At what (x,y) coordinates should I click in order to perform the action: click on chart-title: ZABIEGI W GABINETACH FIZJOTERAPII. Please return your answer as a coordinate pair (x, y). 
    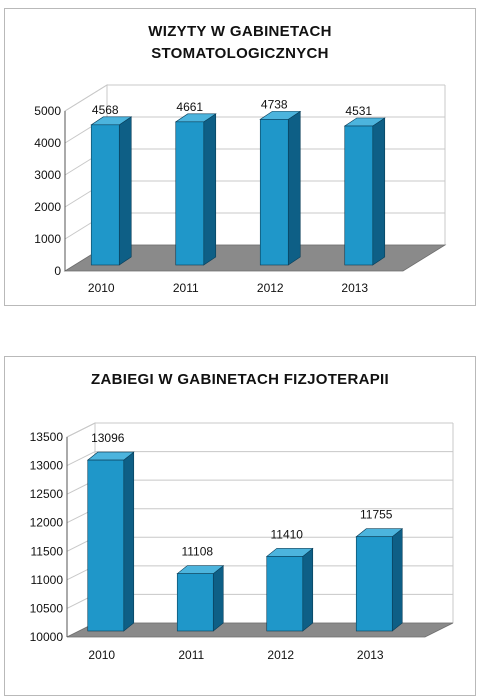
    Looking at the image, I should click on (240, 380).